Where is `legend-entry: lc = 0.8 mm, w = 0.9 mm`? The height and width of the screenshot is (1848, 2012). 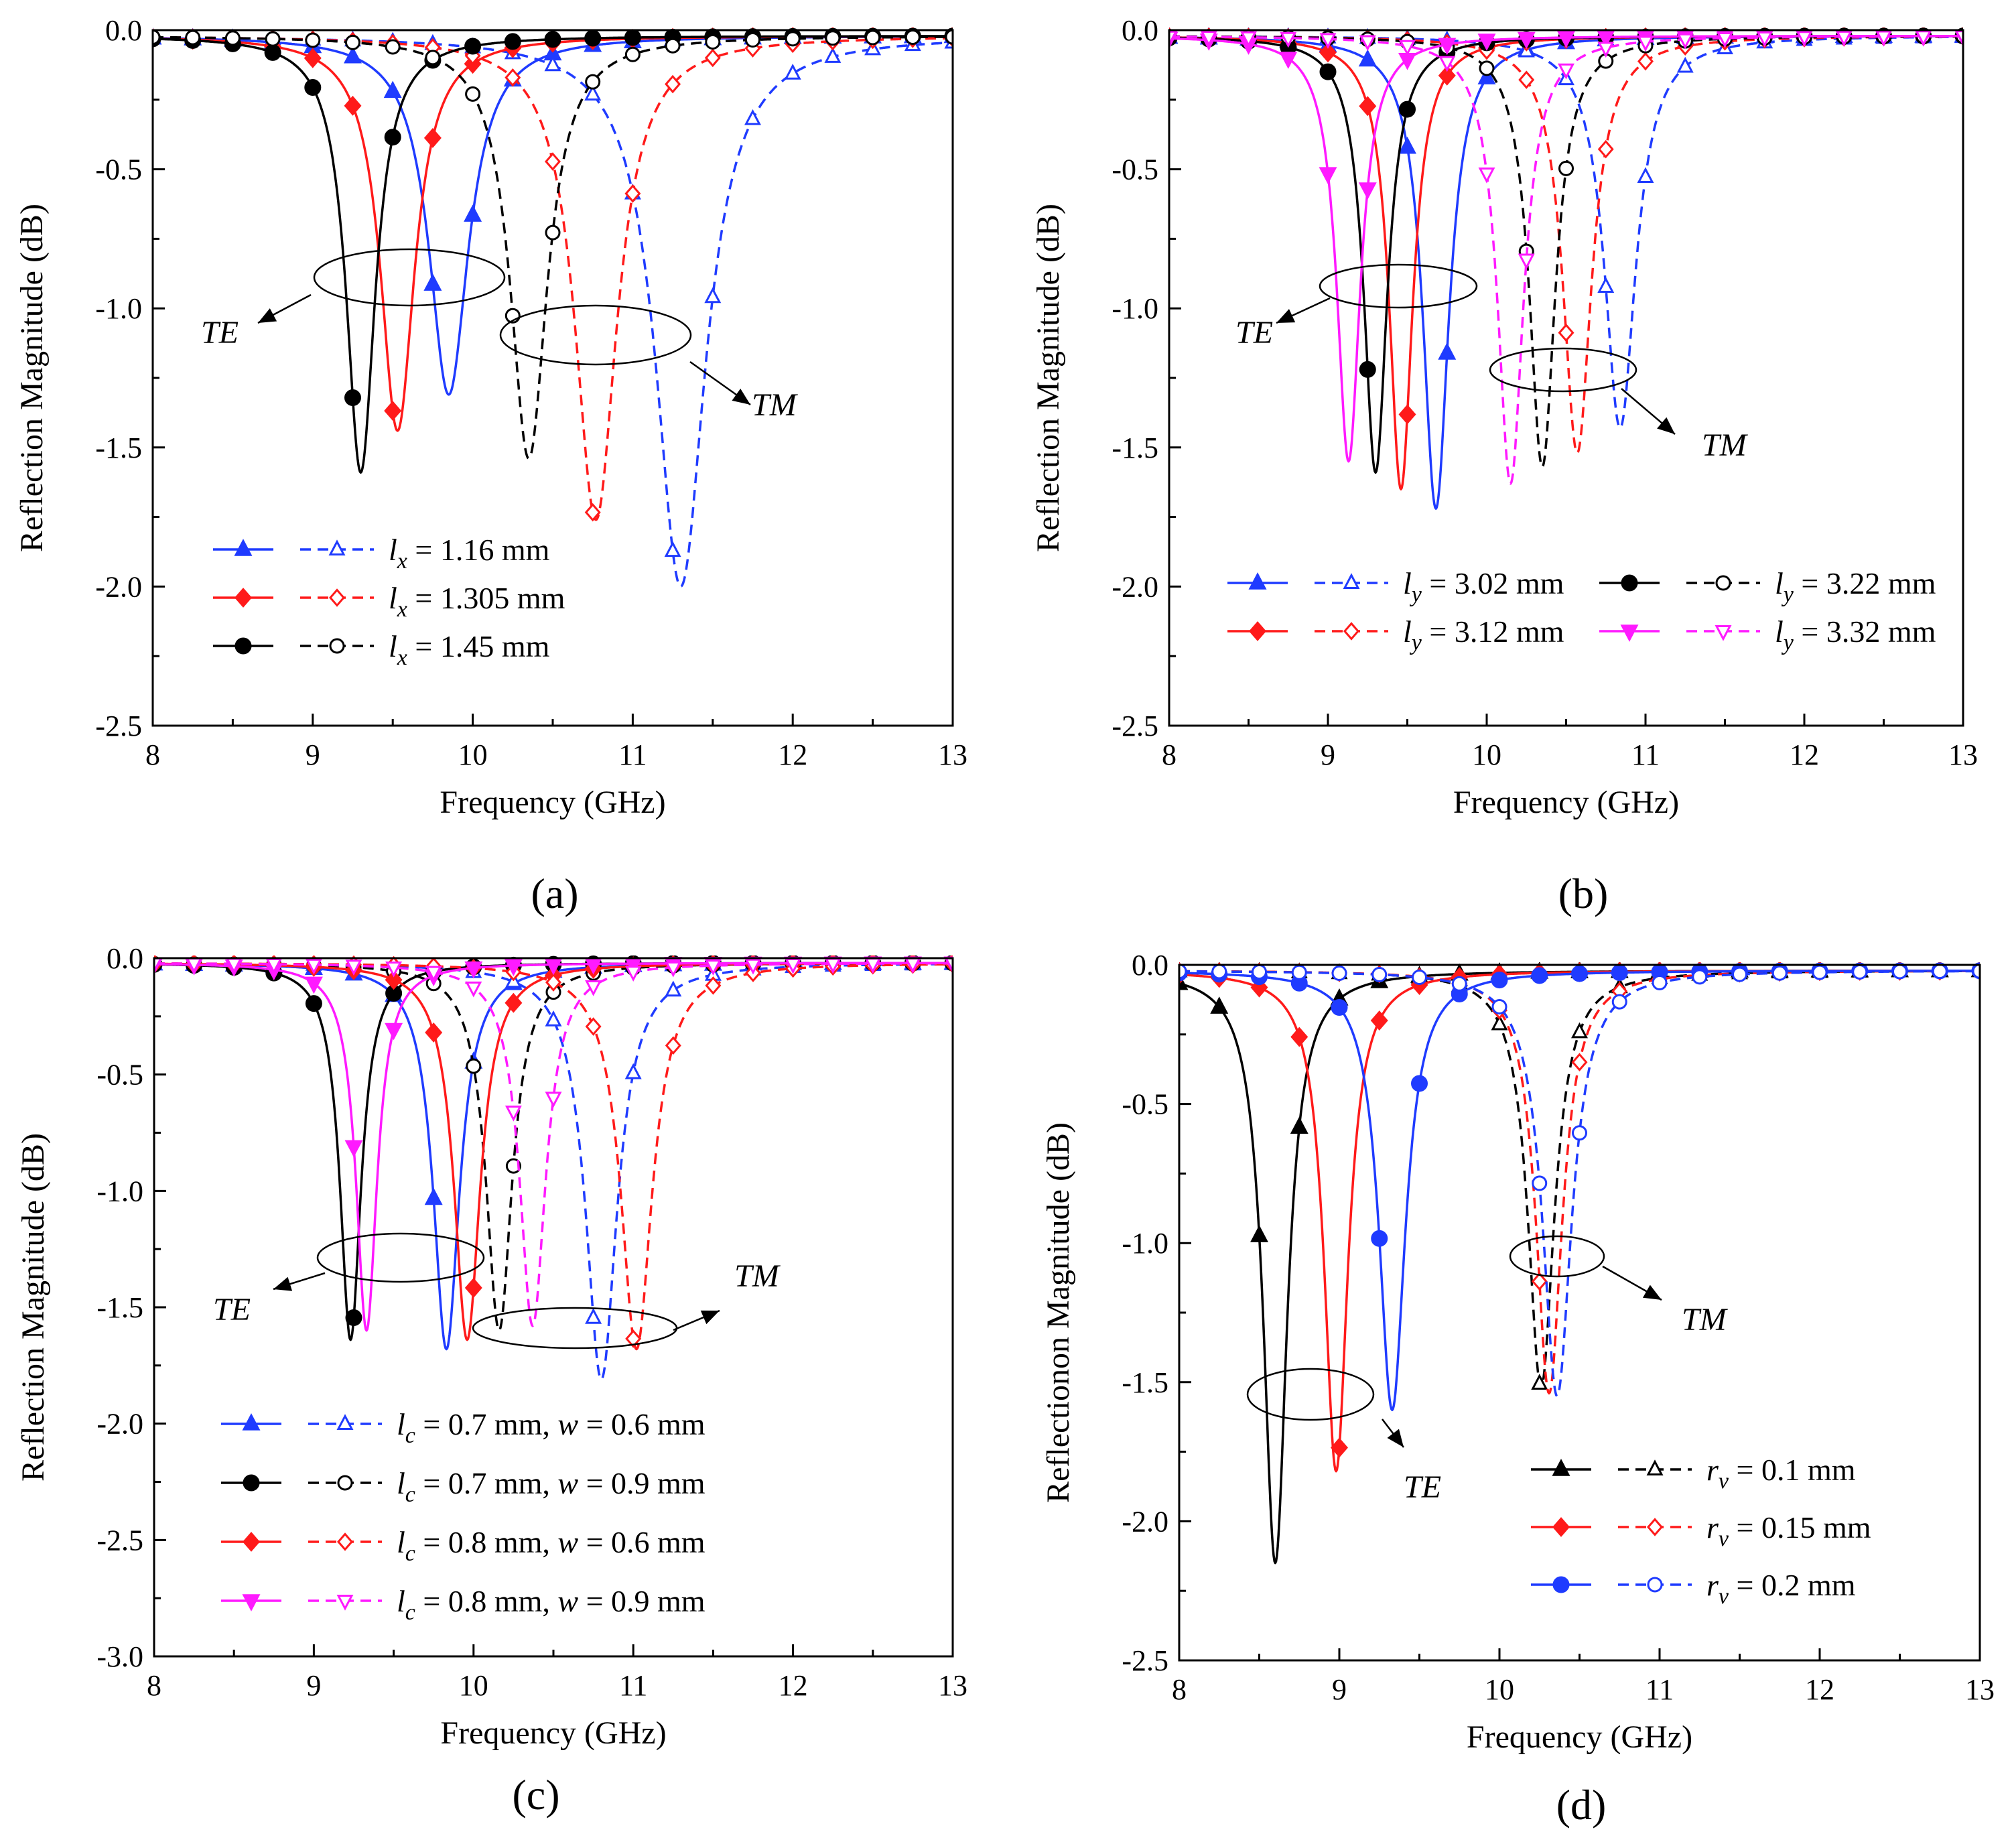 legend-entry: lc = 0.8 mm, w = 0.9 mm is located at coordinates (463, 1604).